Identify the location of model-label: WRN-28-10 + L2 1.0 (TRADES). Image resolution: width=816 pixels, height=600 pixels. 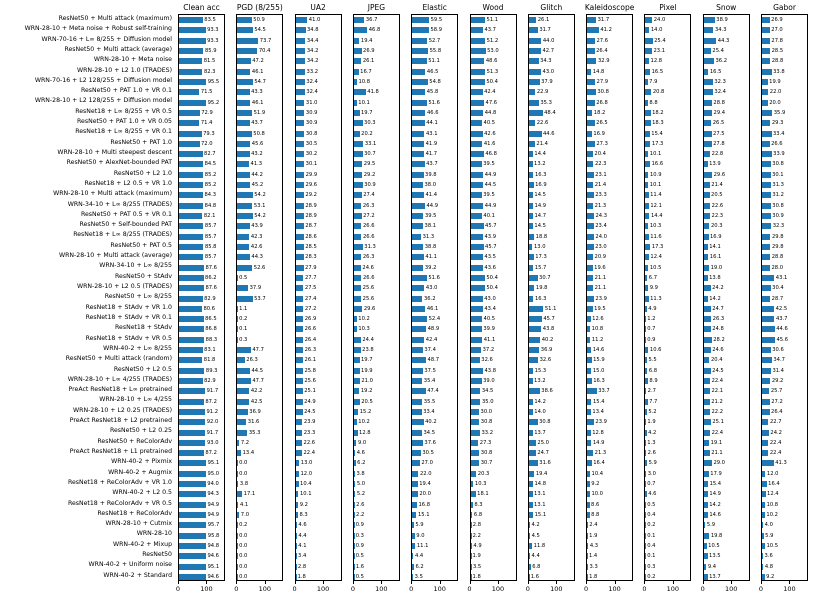
(124, 70).